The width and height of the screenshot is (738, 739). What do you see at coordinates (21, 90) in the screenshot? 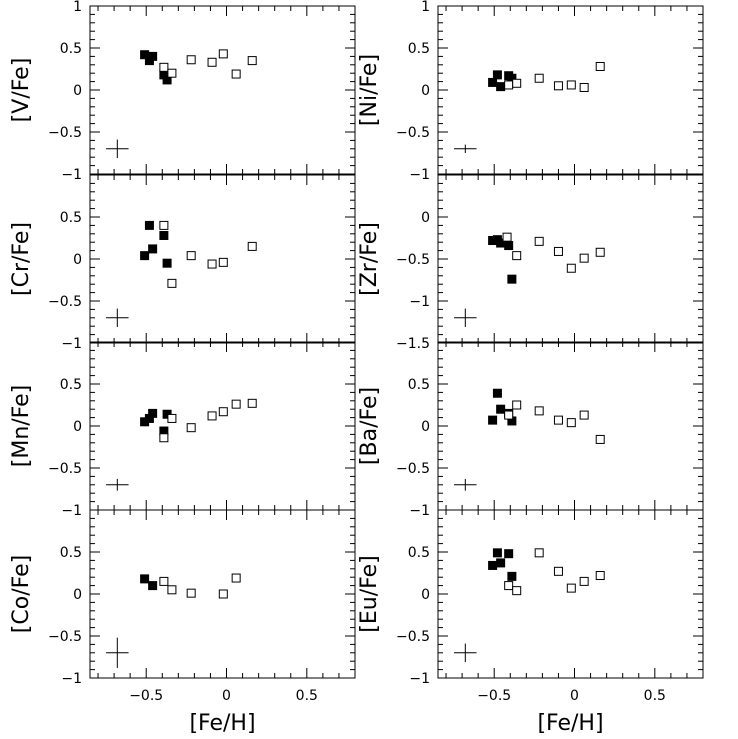
I see `y-axis-label: [V/Fe]` at bounding box center [21, 90].